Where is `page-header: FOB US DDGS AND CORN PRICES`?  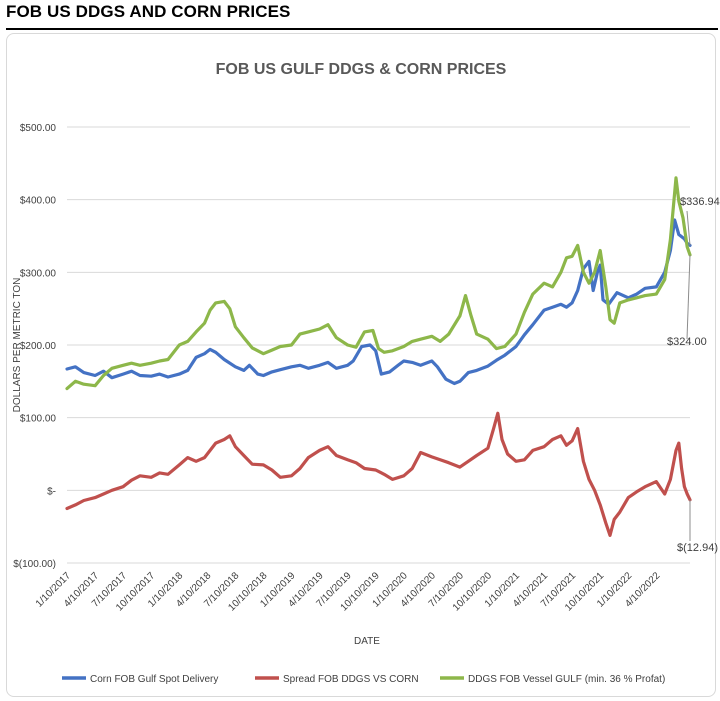
page-header: FOB US DDGS AND CORN PRICES is located at coordinates (362, 16).